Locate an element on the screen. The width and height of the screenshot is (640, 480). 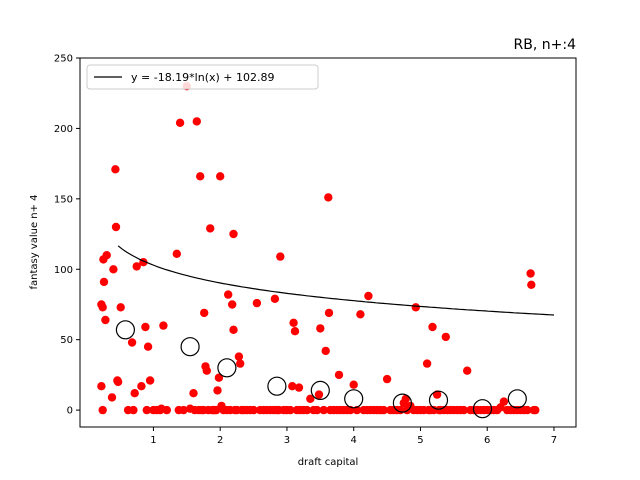
legend: y = -18.19*ln(x) + 102.89 is located at coordinates (202, 77).